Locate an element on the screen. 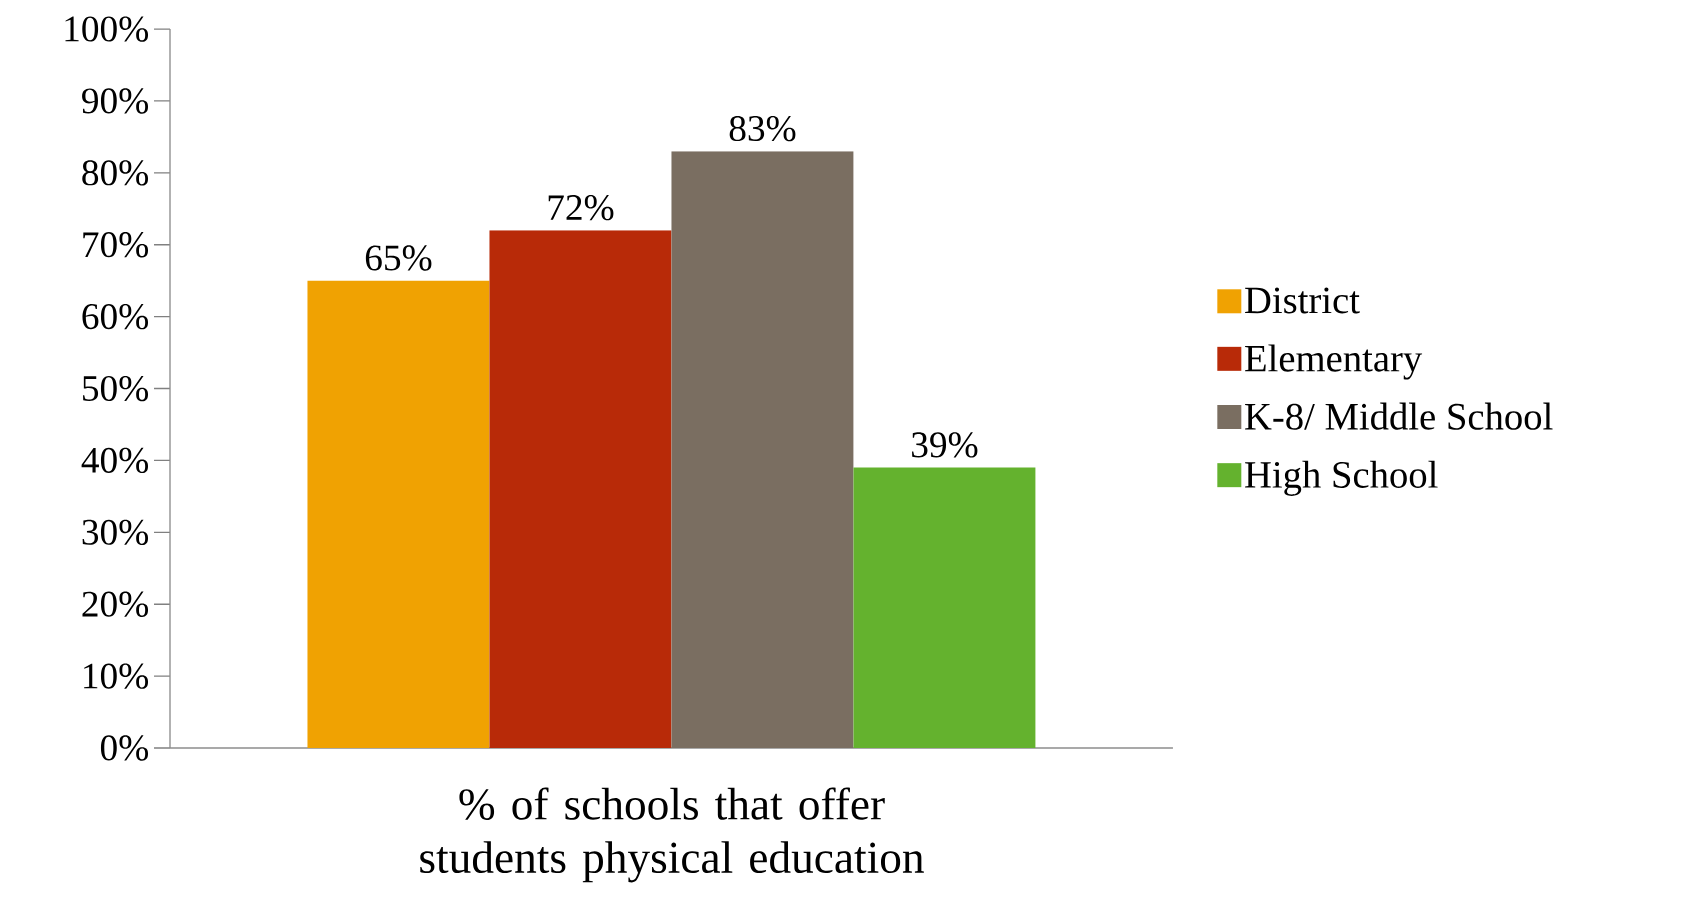  y-tick-label: 0% is located at coordinates (124, 748).